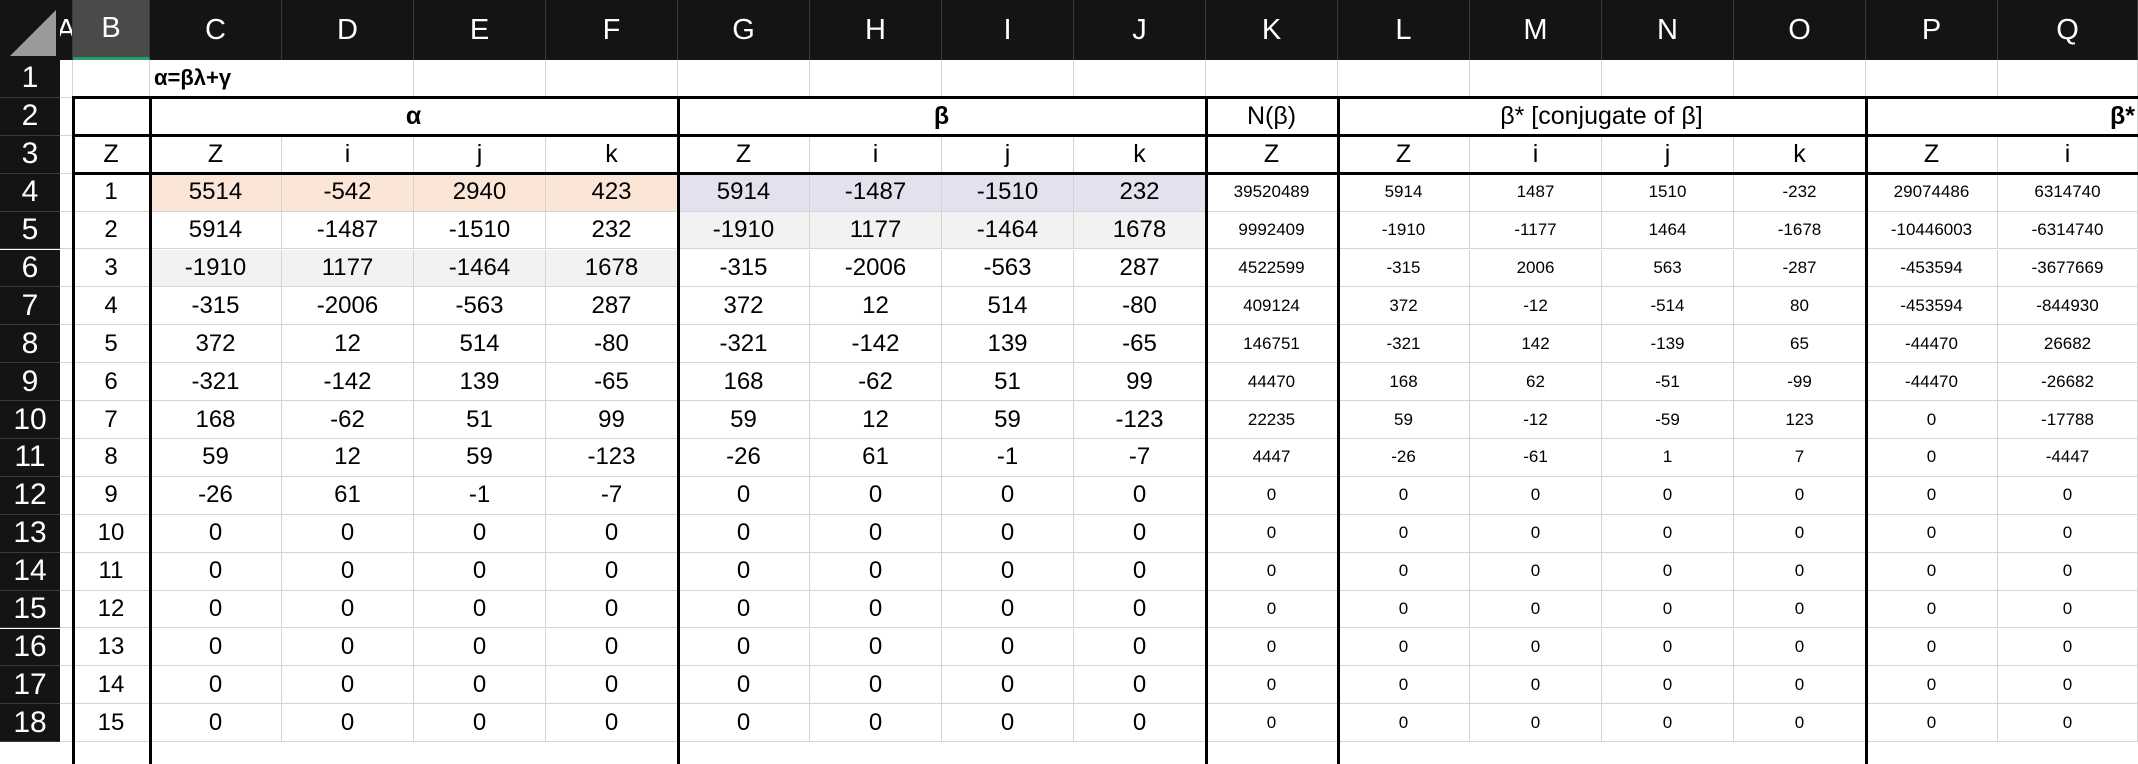 The image size is (2138, 764). What do you see at coordinates (612, 609) in the screenshot?
I see `cell-f15: 0` at bounding box center [612, 609].